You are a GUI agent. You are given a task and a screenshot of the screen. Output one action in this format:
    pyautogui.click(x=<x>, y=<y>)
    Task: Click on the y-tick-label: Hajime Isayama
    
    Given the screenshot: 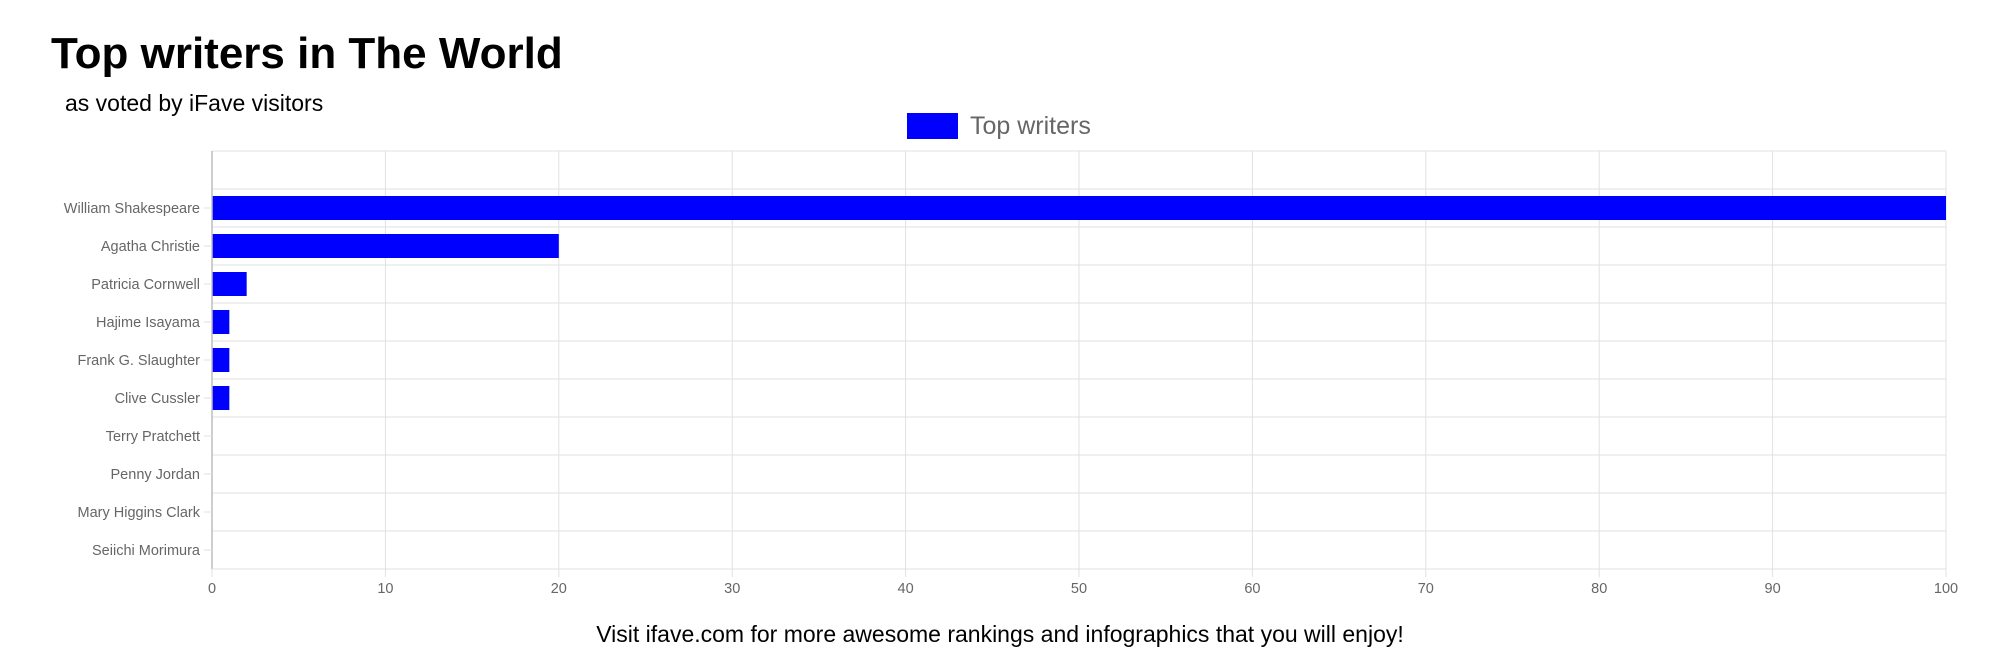 What is the action you would take?
    pyautogui.click(x=148, y=323)
    